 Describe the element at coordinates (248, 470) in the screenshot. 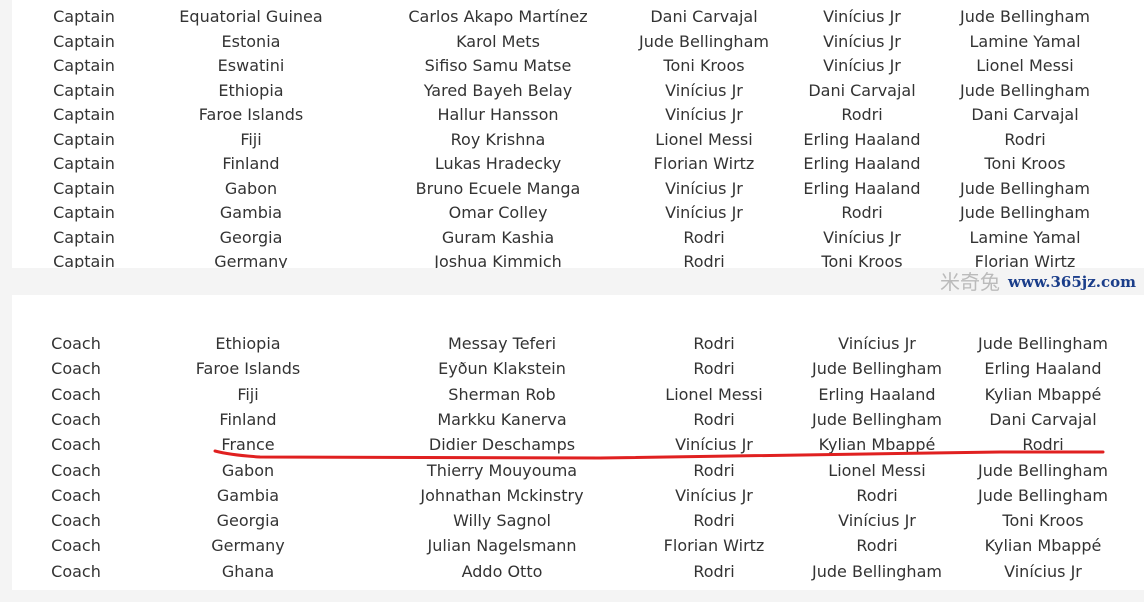

I see `table-cell: Gabon` at that location.